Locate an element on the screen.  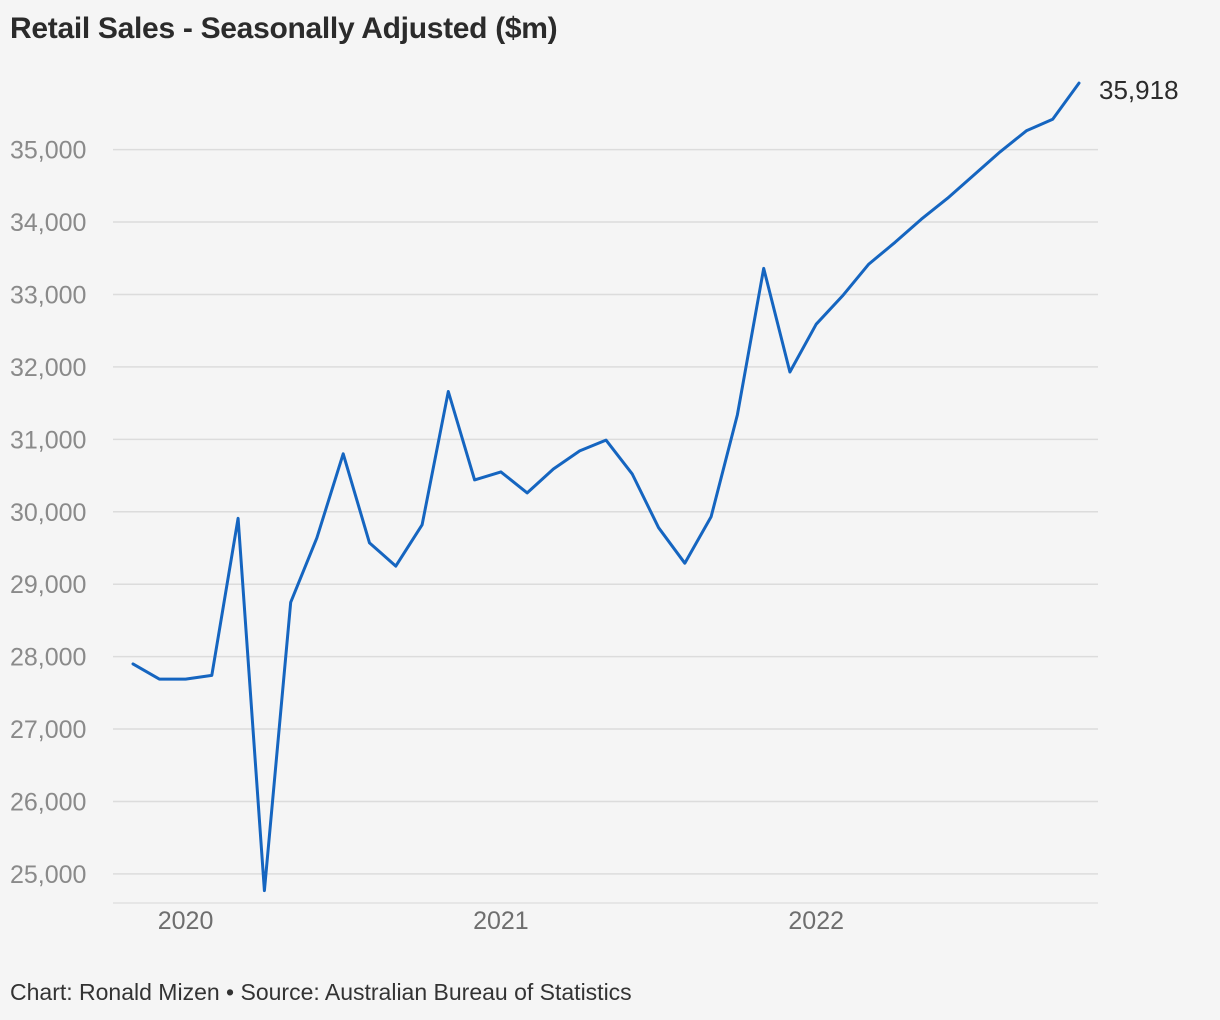
y-tick-label: 33,000 is located at coordinates (48, 295).